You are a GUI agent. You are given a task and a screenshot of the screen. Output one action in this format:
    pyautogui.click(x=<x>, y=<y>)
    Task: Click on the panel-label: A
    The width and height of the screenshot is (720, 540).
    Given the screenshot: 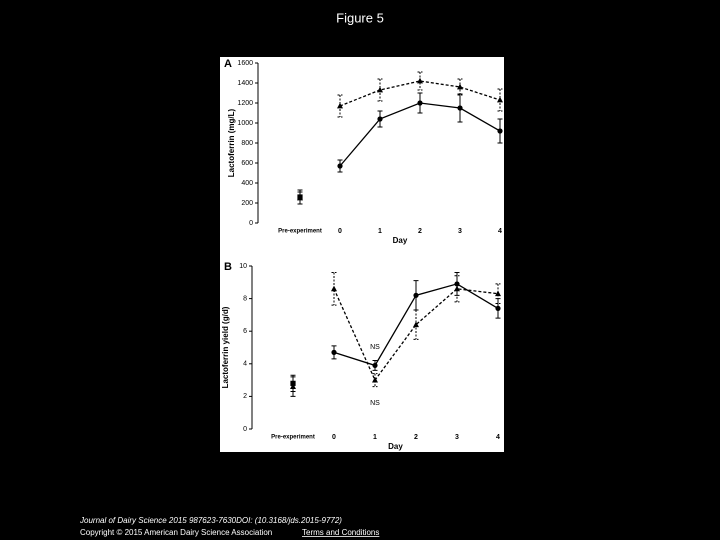 What is the action you would take?
    pyautogui.click(x=228, y=64)
    